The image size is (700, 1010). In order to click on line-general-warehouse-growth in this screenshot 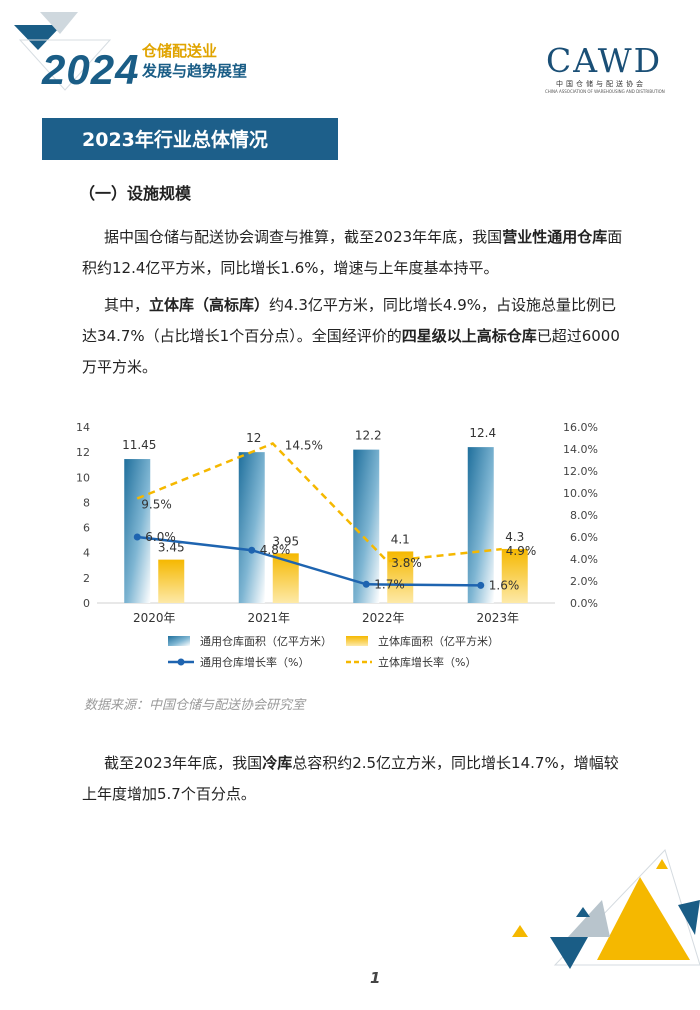, I will do `click(309, 561)`.